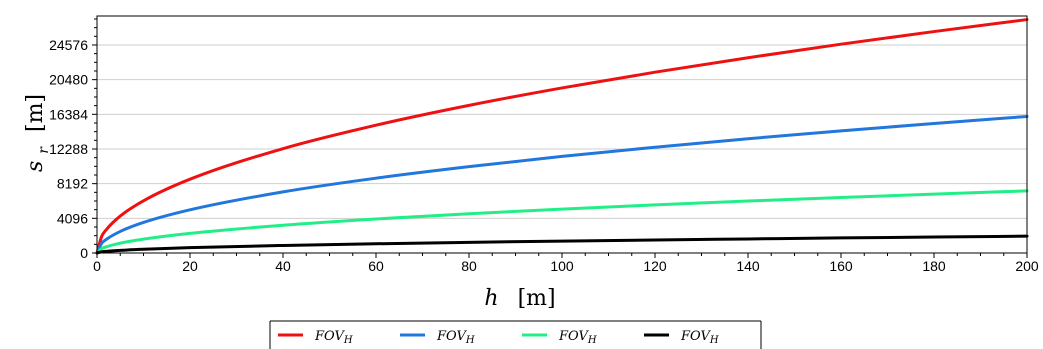  What do you see at coordinates (68, 114) in the screenshot?
I see `y-tick-label-4: 16384` at bounding box center [68, 114].